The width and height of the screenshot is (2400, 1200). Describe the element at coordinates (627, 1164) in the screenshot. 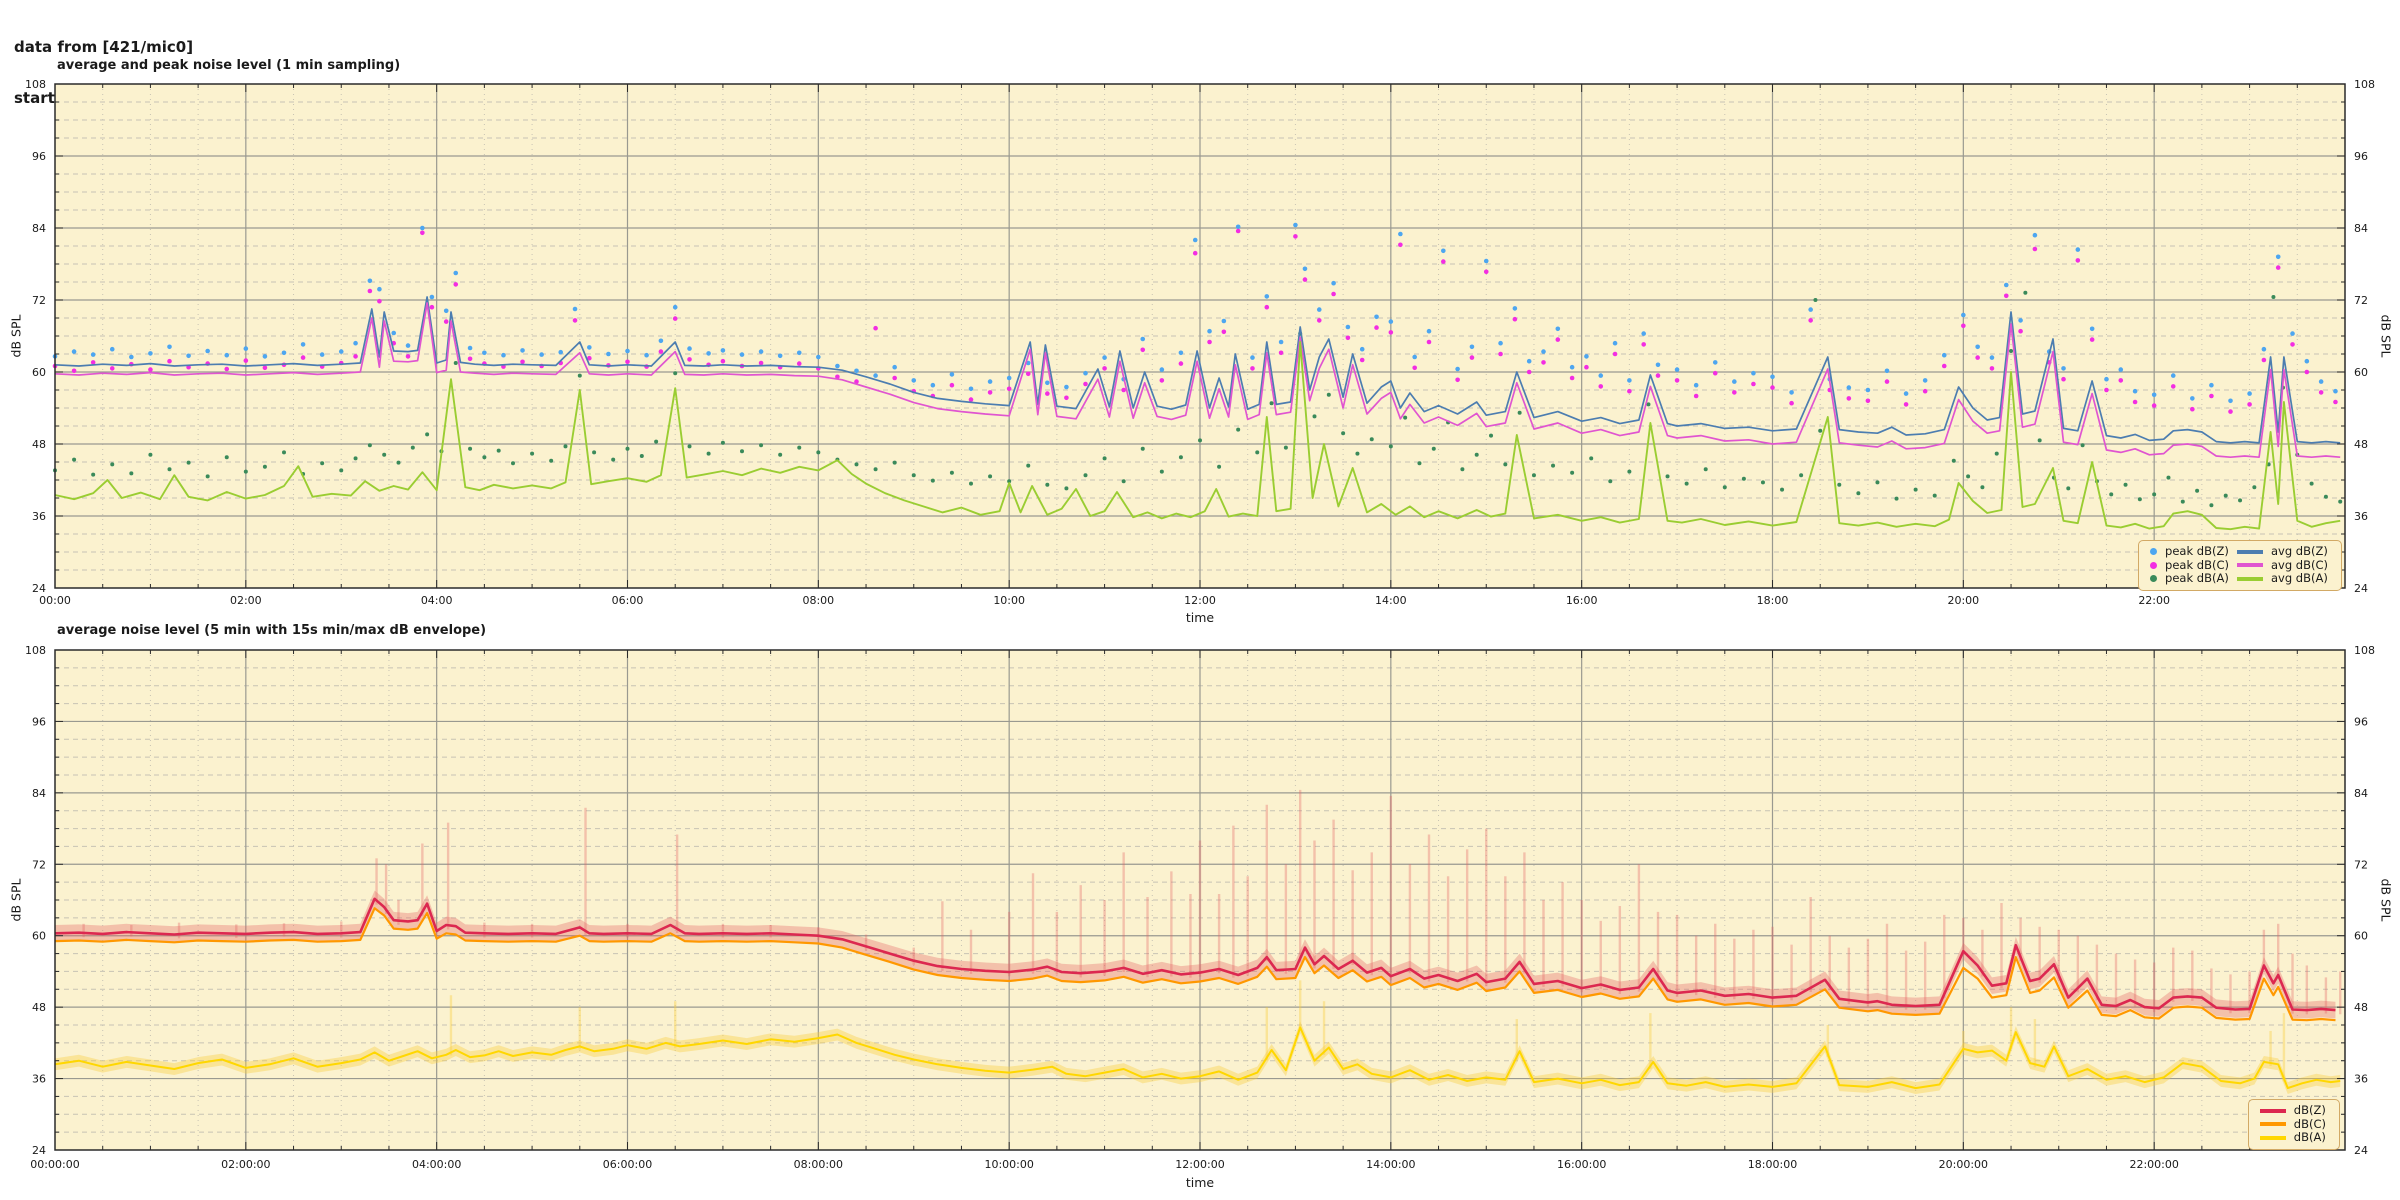

I see `svg-text: 06:00:00` at that location.